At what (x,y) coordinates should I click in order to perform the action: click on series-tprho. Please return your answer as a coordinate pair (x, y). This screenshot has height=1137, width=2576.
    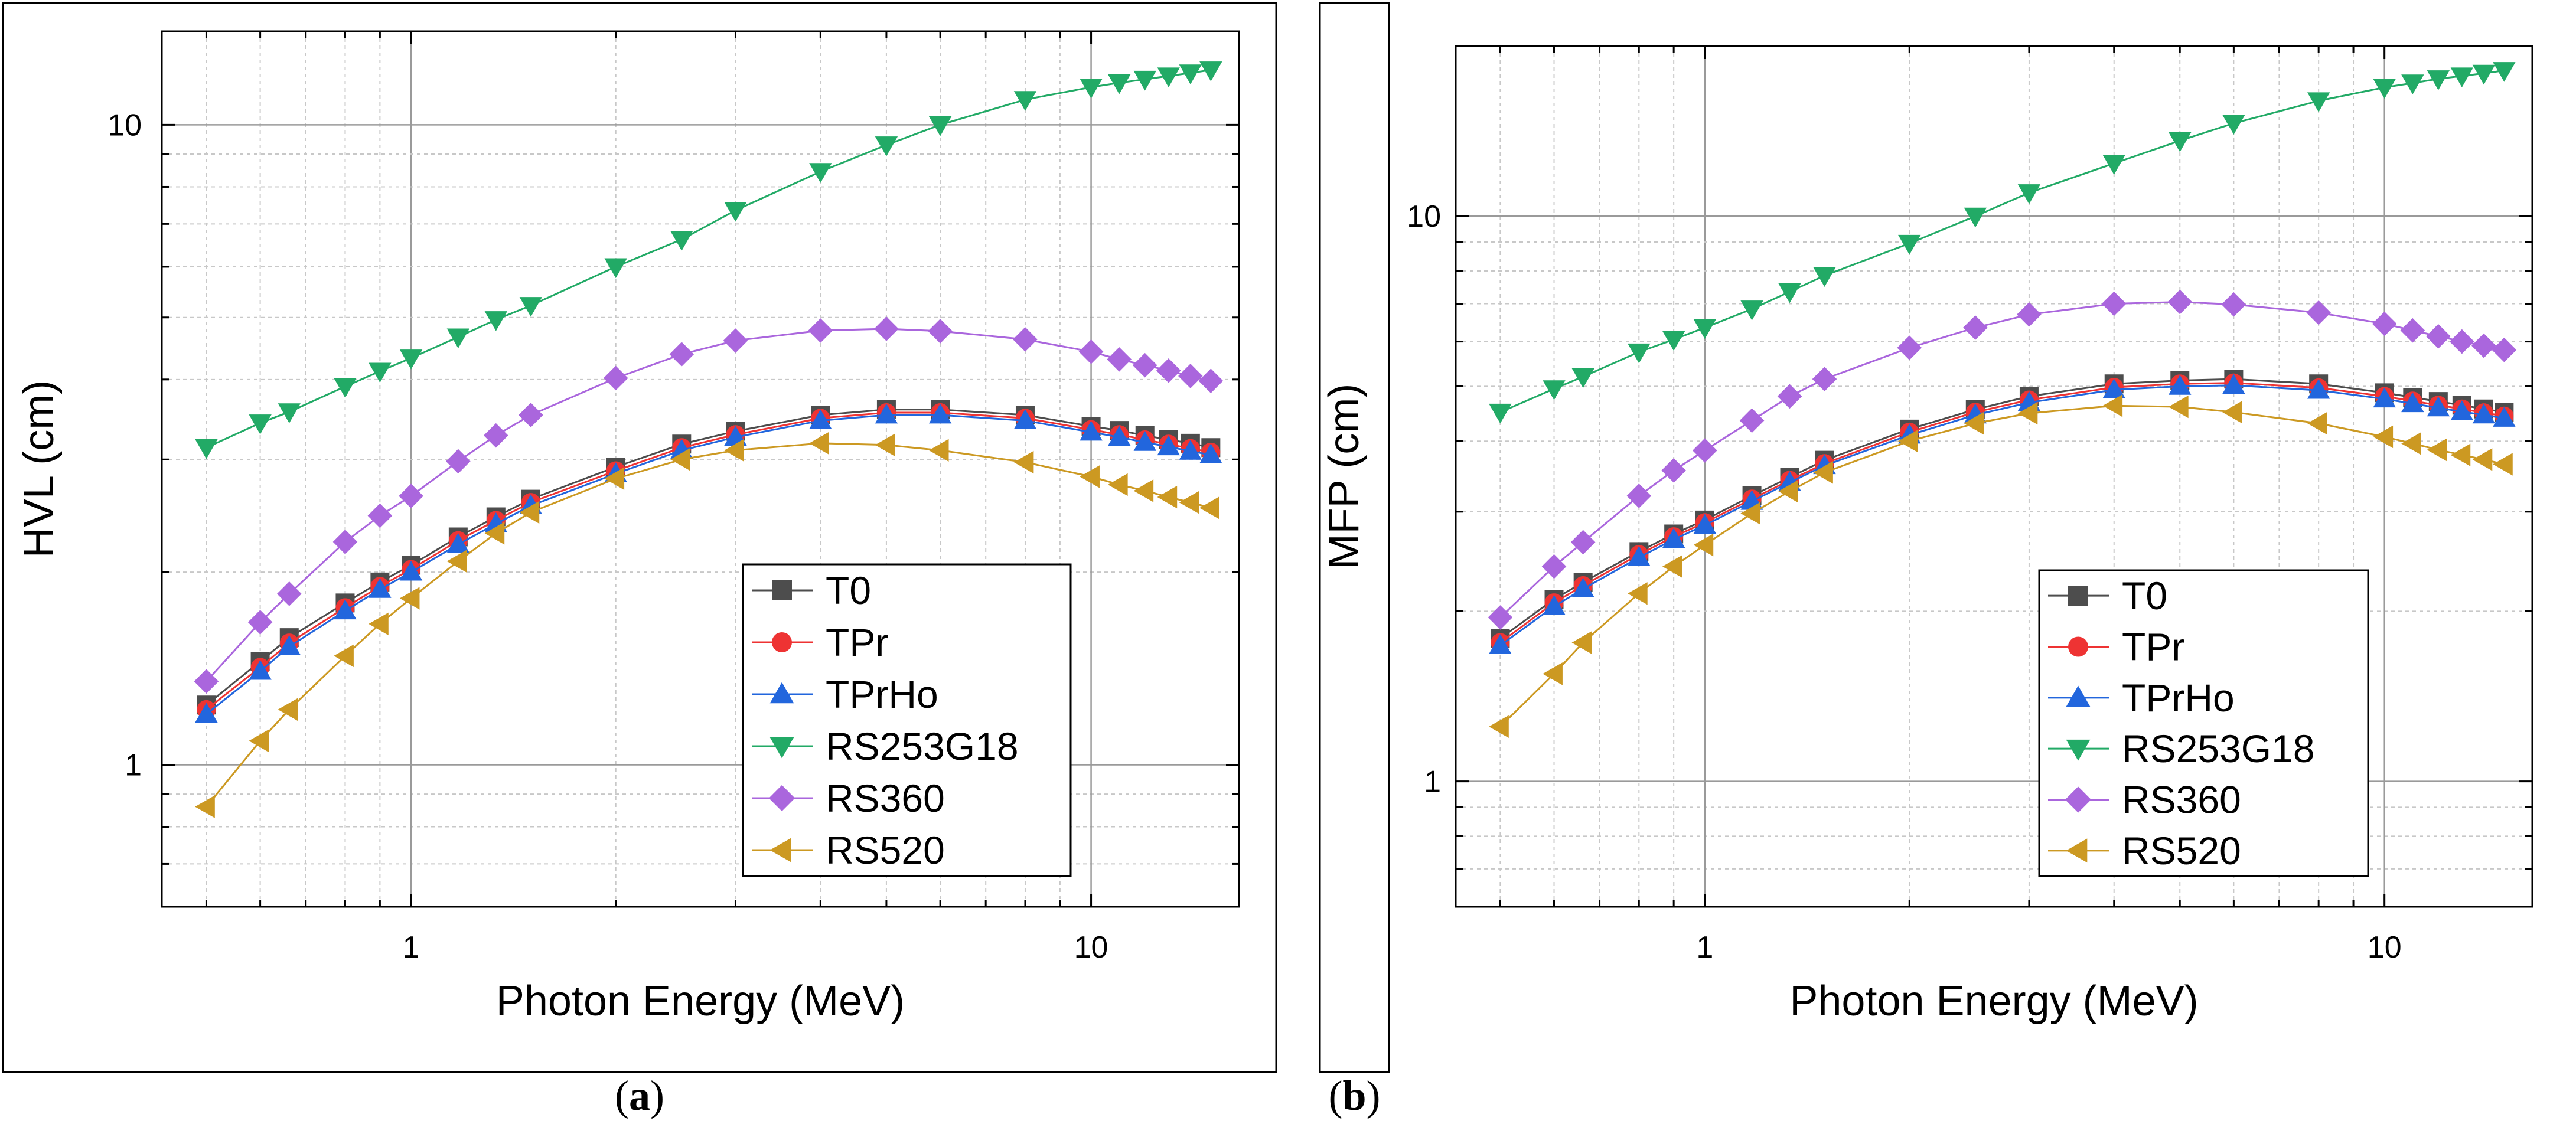
    Looking at the image, I should click on (708, 563).